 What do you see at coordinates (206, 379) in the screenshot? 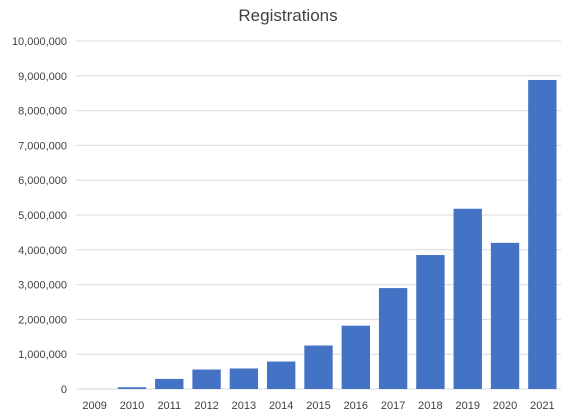
I see `bar-2012` at bounding box center [206, 379].